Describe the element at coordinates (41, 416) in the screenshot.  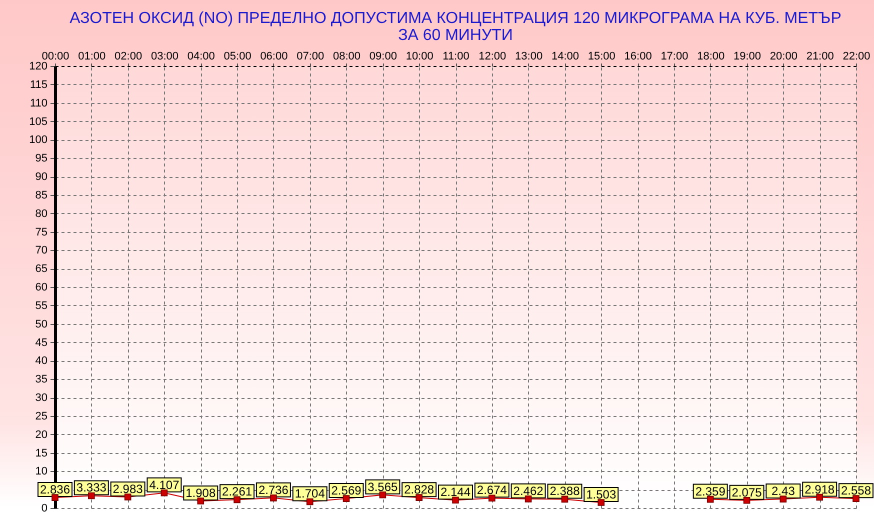
I see `y-tick-label: 25` at that location.